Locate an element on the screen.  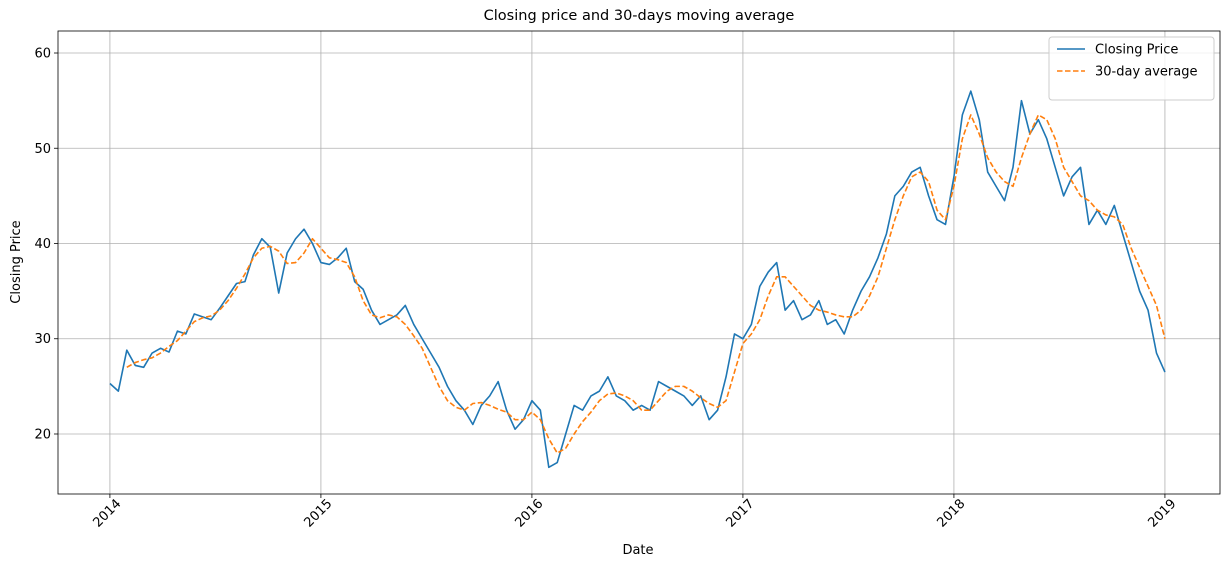
y-tick-label: 40 is located at coordinates (42, 244).